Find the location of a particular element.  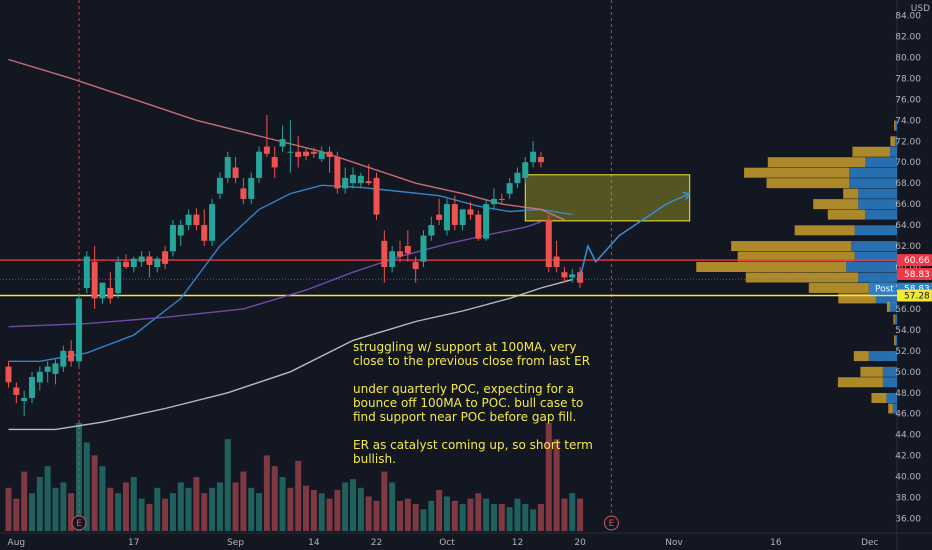

y-tick-label: 56.00 is located at coordinates (908, 310).